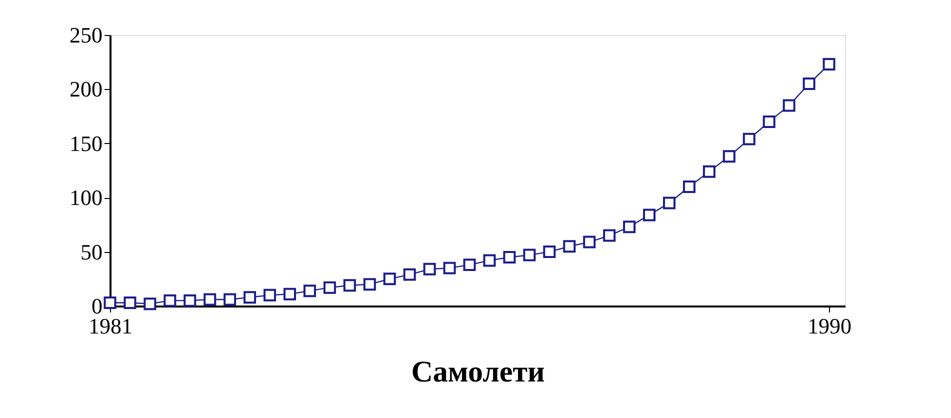 Image resolution: width=951 pixels, height=418 pixels. What do you see at coordinates (830, 326) in the screenshot?
I see `x-tick-label: 1990` at bounding box center [830, 326].